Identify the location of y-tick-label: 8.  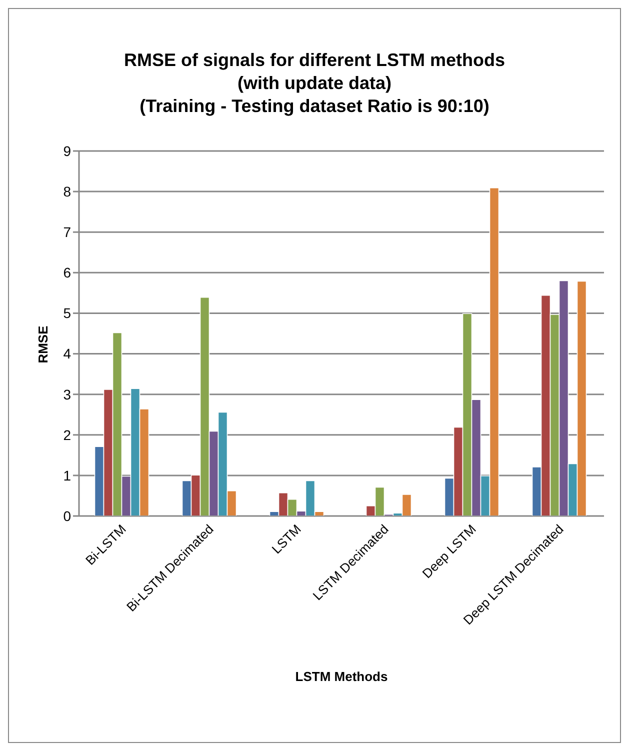
(67, 192).